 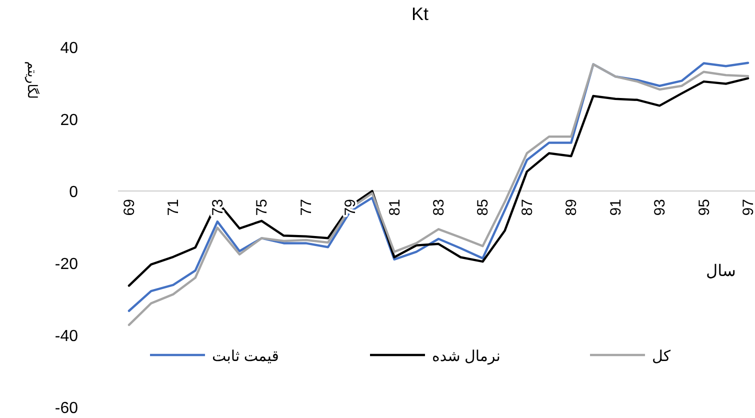 What do you see at coordinates (129, 207) in the screenshot?
I see `x-tick-label: 69` at bounding box center [129, 207].